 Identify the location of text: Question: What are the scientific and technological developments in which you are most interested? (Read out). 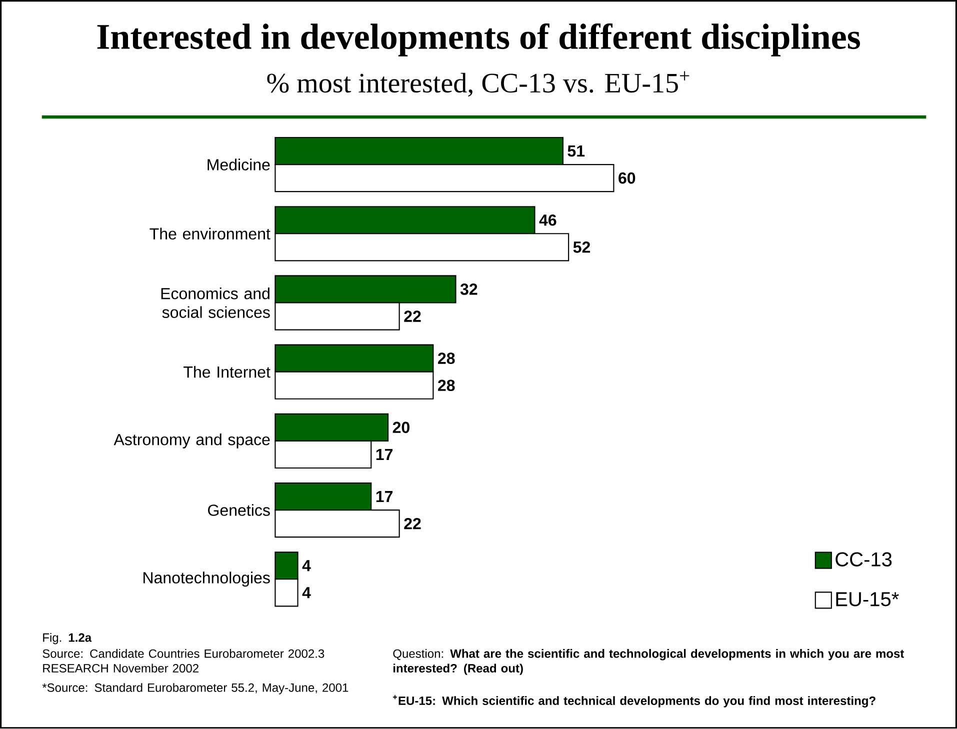
(648, 662).